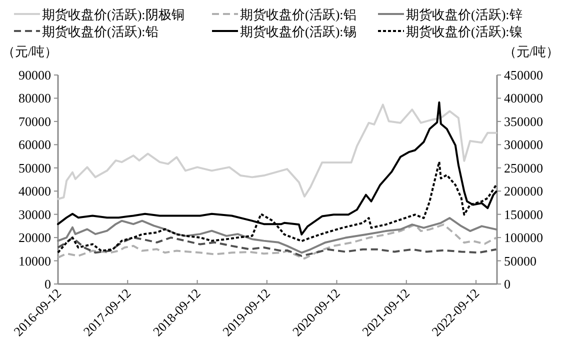  Describe the element at coordinates (298, 31) in the screenshot. I see `legend-label: 期货收盘价(活跃):锡` at that location.